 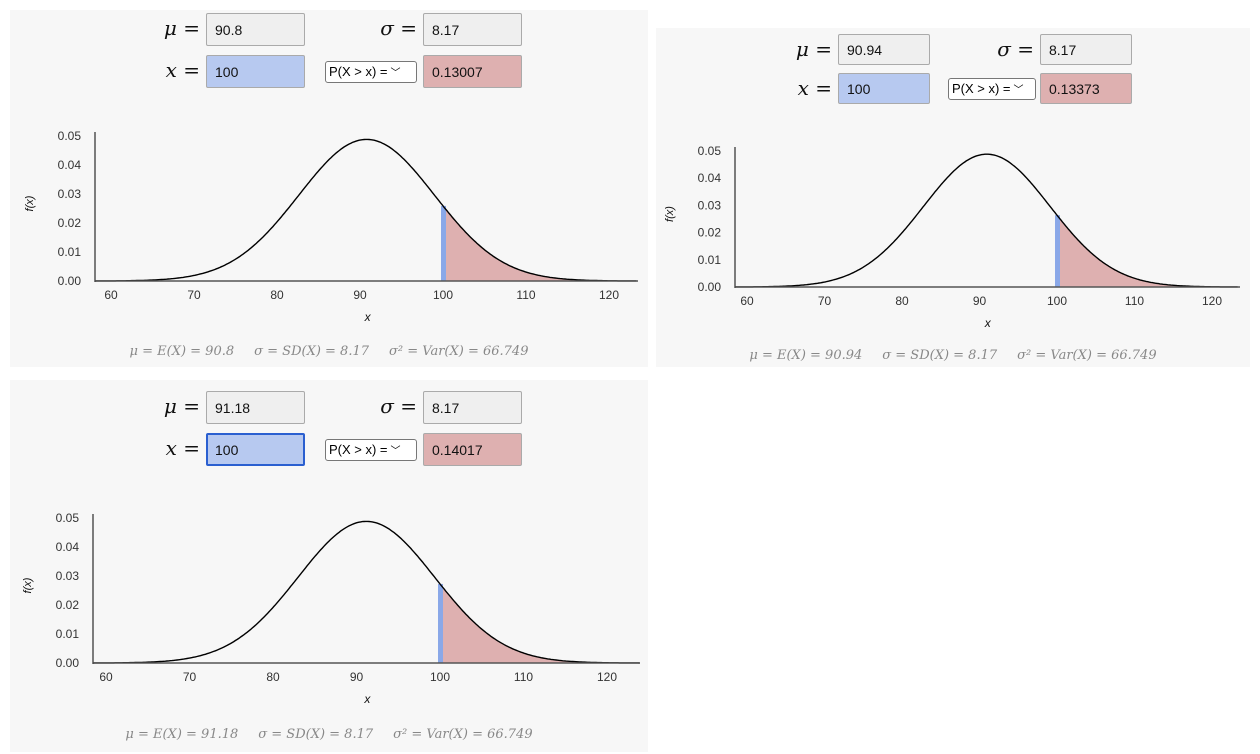 I want to click on mu-input: 90.8, so click(x=255, y=29).